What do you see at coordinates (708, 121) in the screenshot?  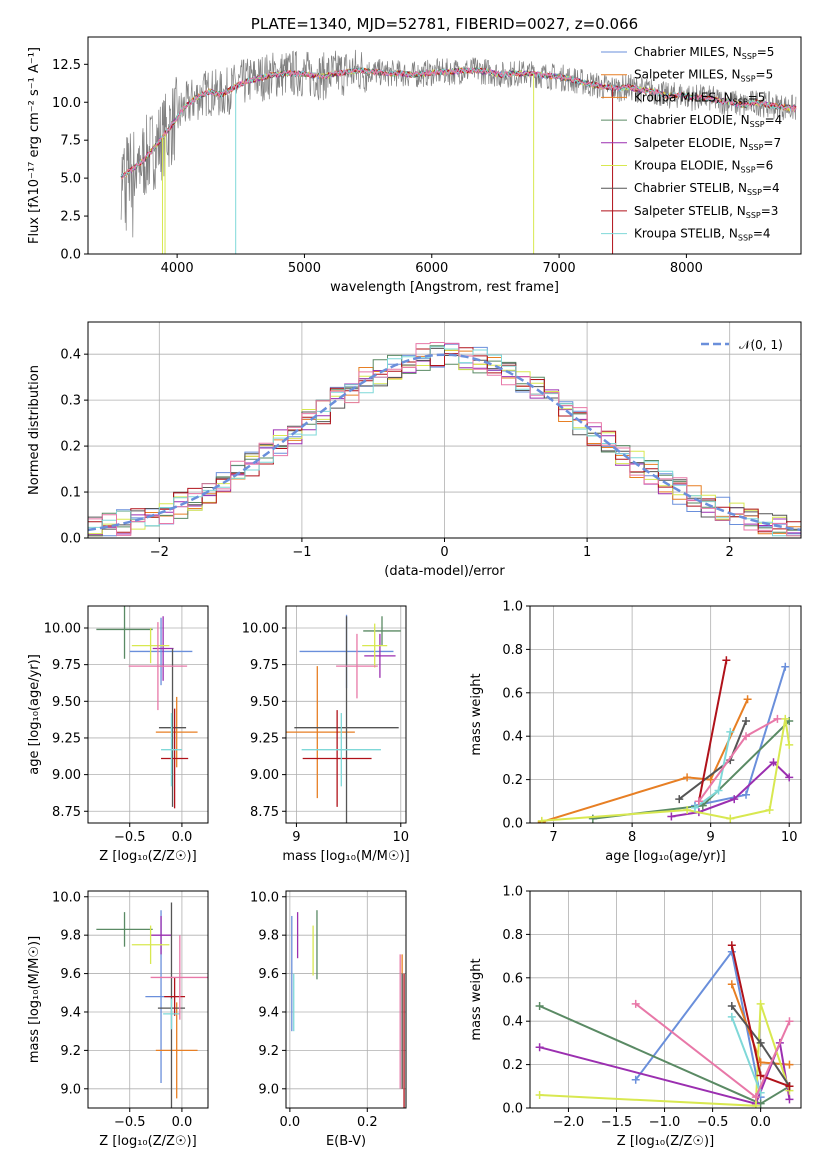 I see `legend-entry: Chabrier ELODIE, NSSP=4` at bounding box center [708, 121].